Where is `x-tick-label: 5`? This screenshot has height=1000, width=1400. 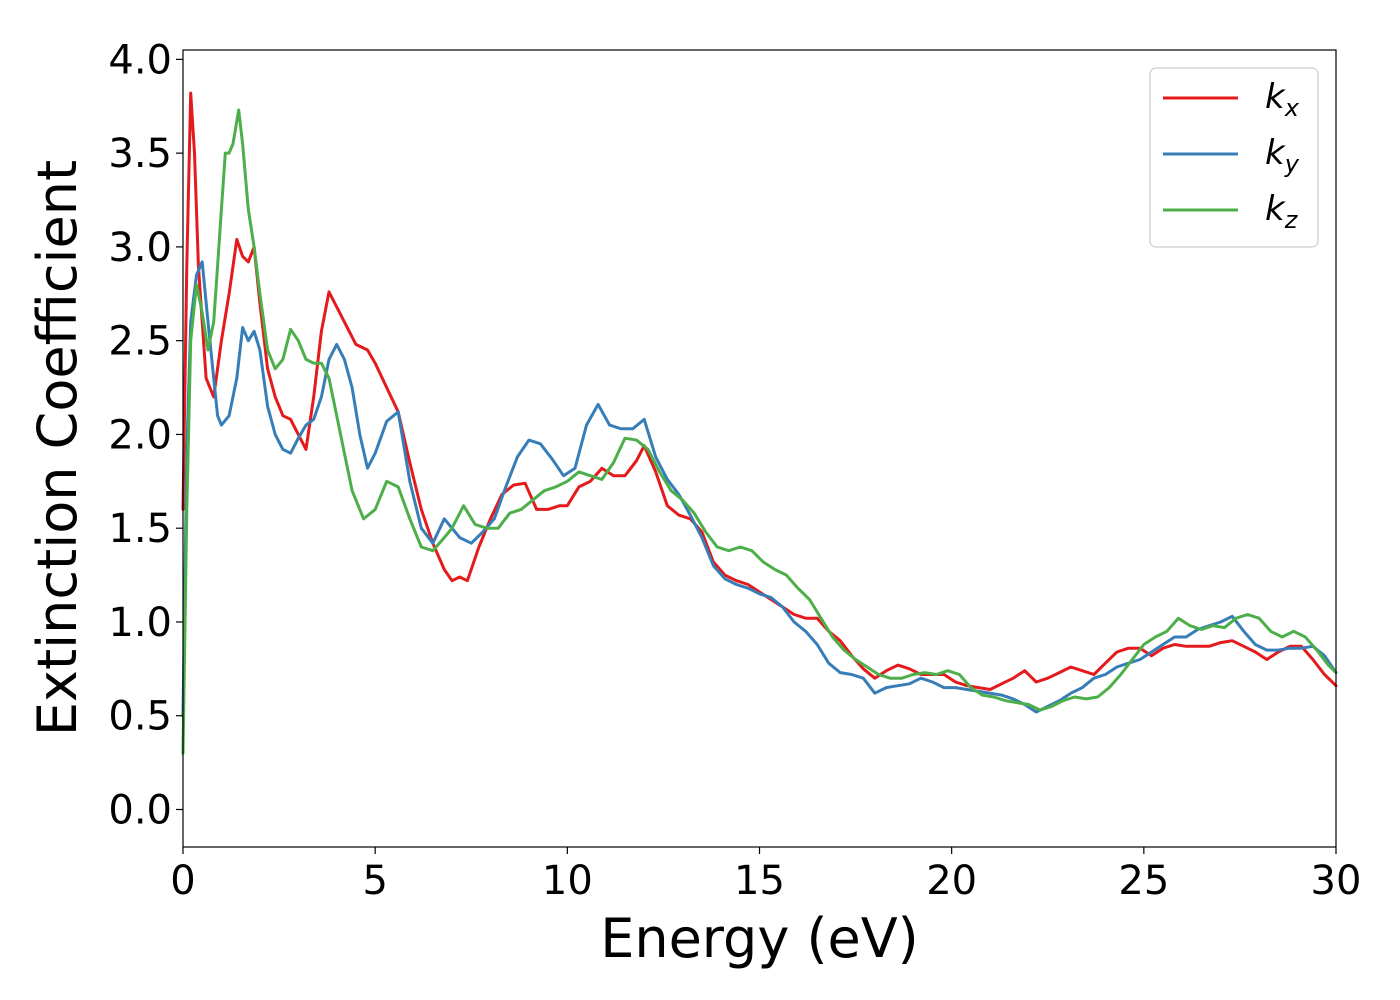
x-tick-label: 5 is located at coordinates (374, 881).